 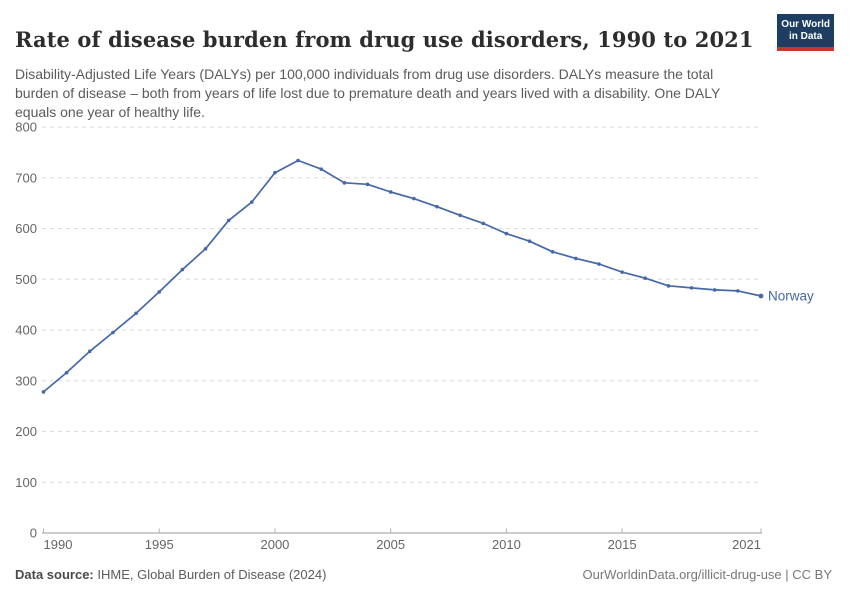 I want to click on owid-logo-line1: Our World, so click(x=805, y=24).